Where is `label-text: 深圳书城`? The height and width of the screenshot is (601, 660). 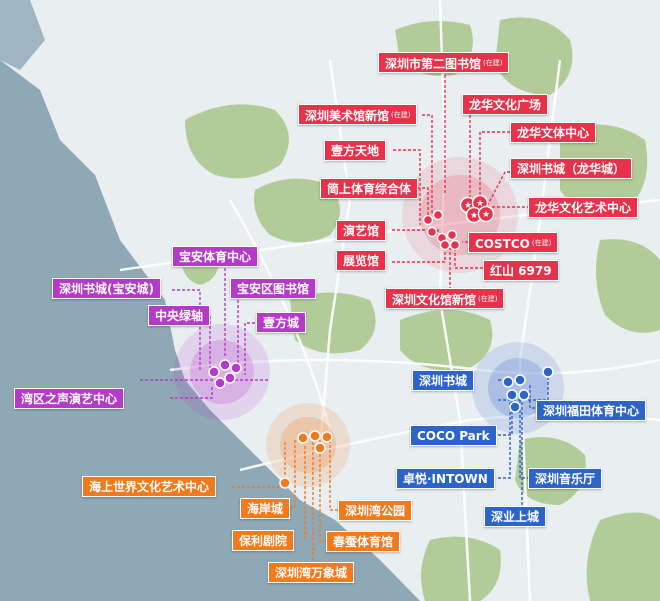 label-text: 深圳书城 is located at coordinates (443, 381).